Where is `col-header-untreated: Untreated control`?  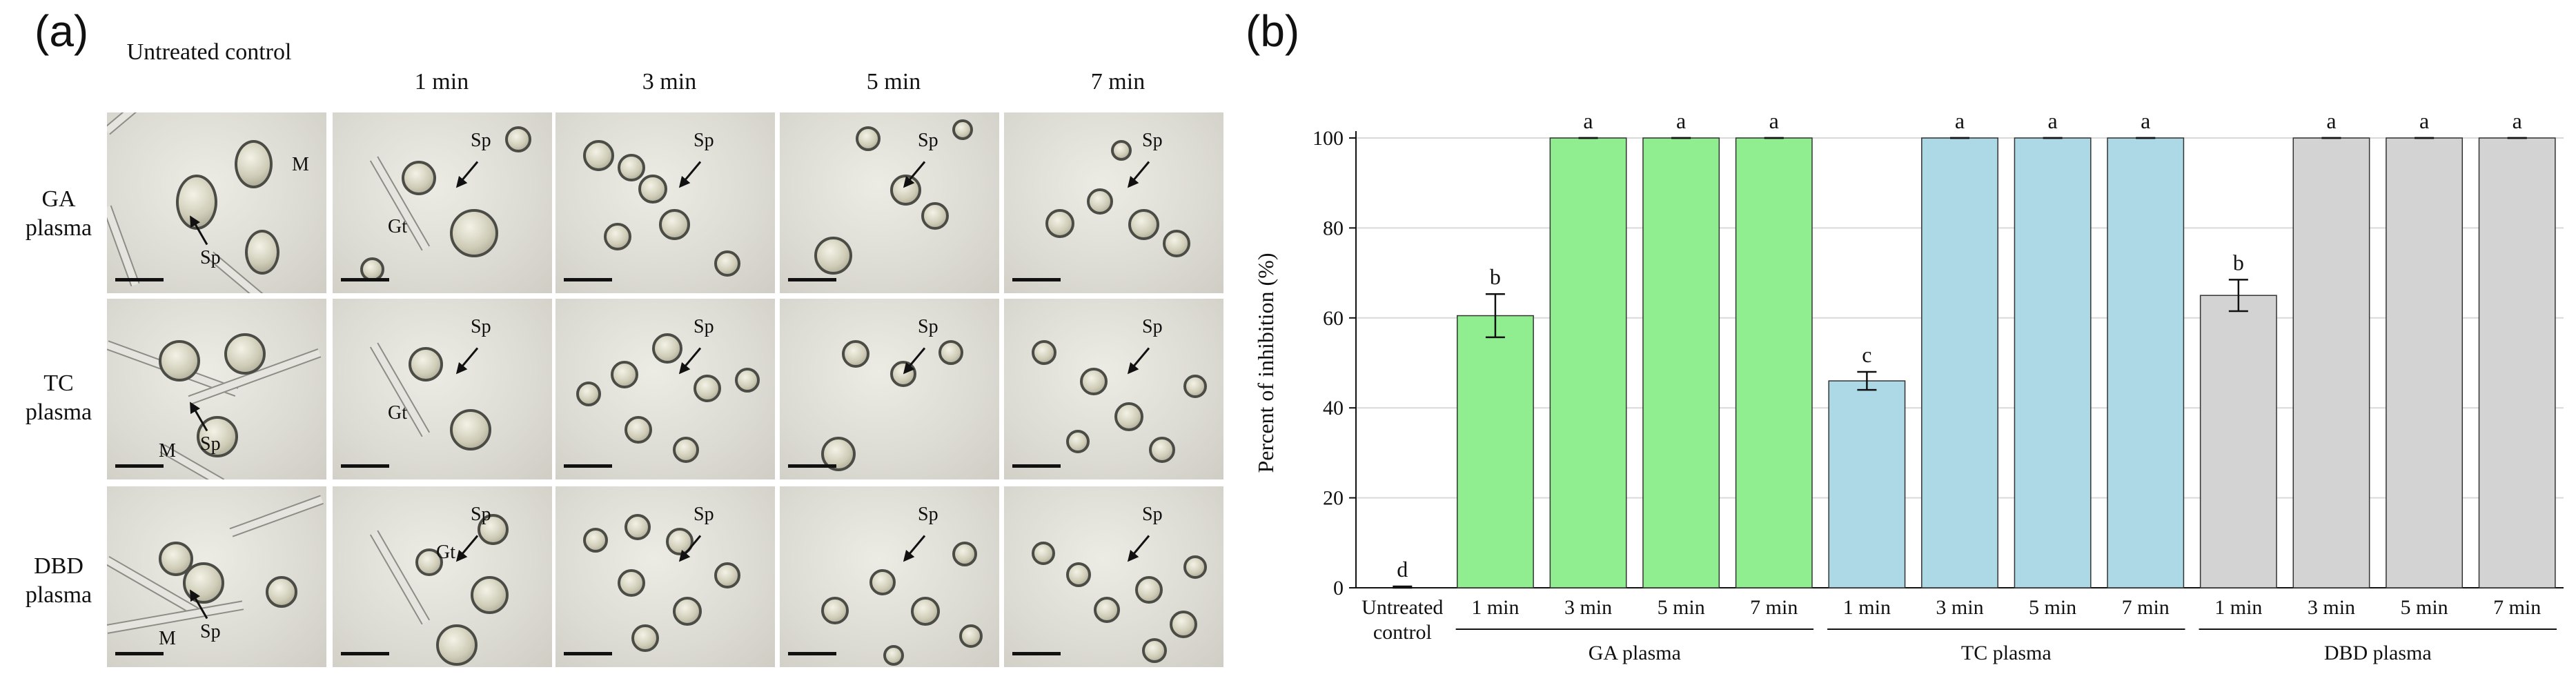
col-header-untreated: Untreated control is located at coordinates (209, 52).